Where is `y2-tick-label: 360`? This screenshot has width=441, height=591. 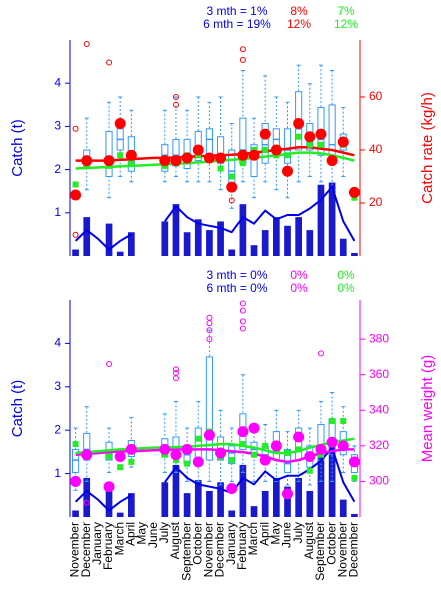 y2-tick-label: 360 is located at coordinates (379, 374).